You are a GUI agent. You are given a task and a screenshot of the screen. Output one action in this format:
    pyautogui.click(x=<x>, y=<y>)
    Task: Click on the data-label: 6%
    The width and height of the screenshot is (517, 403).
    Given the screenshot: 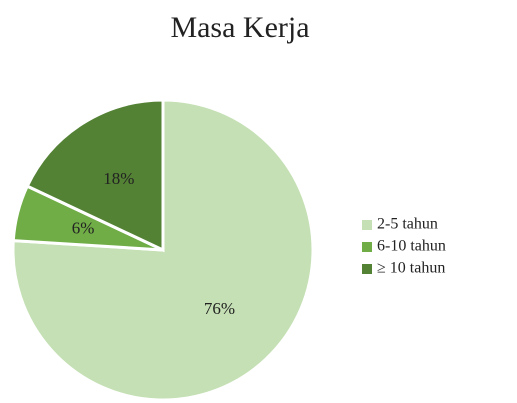 What is the action you would take?
    pyautogui.click(x=83, y=227)
    